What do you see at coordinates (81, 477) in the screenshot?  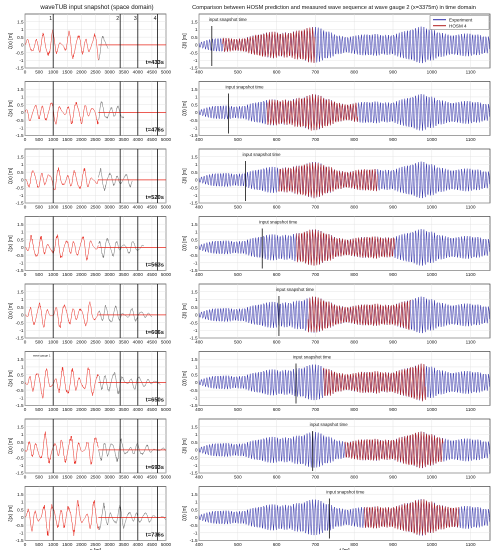 I see `x-tick-label: 2000` at bounding box center [81, 477].